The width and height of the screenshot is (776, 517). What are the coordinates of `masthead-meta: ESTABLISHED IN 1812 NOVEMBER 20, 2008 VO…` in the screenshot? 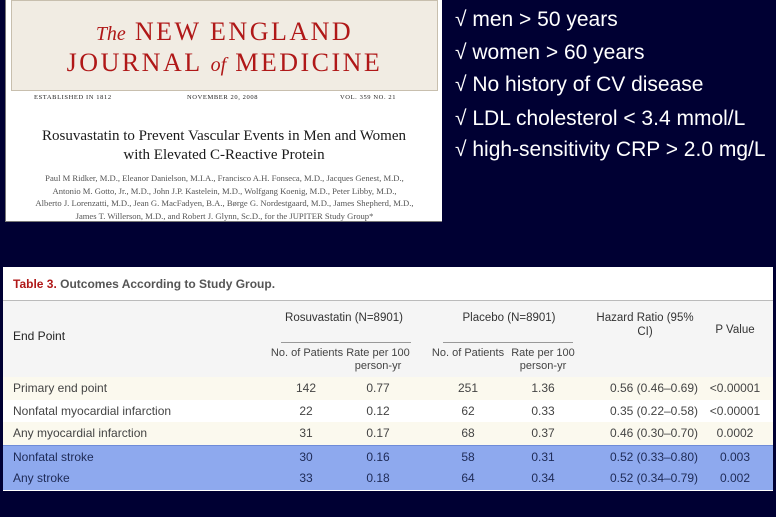 It's located at (233, 99).